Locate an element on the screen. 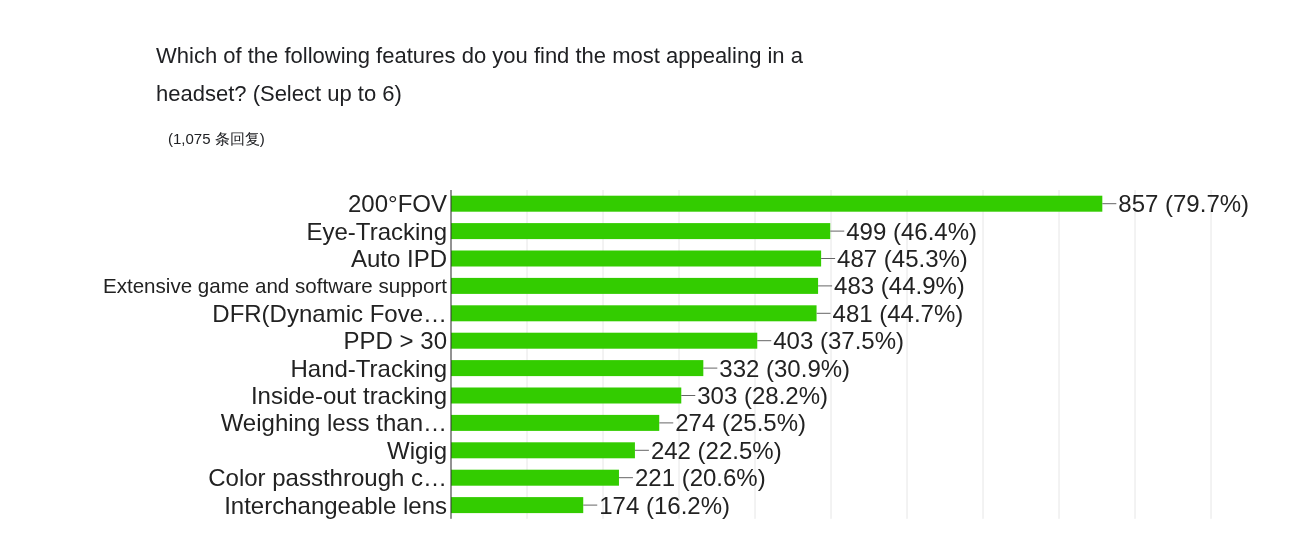 The width and height of the screenshot is (1304, 552). data-label: 274 (25.5%) is located at coordinates (740, 423).